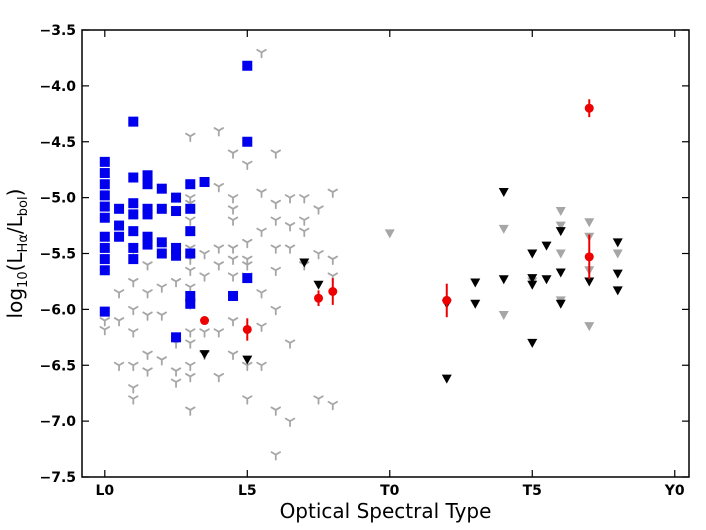 The width and height of the screenshot is (706, 530). I want to click on y-tick-label: −5.5, so click(57, 255).